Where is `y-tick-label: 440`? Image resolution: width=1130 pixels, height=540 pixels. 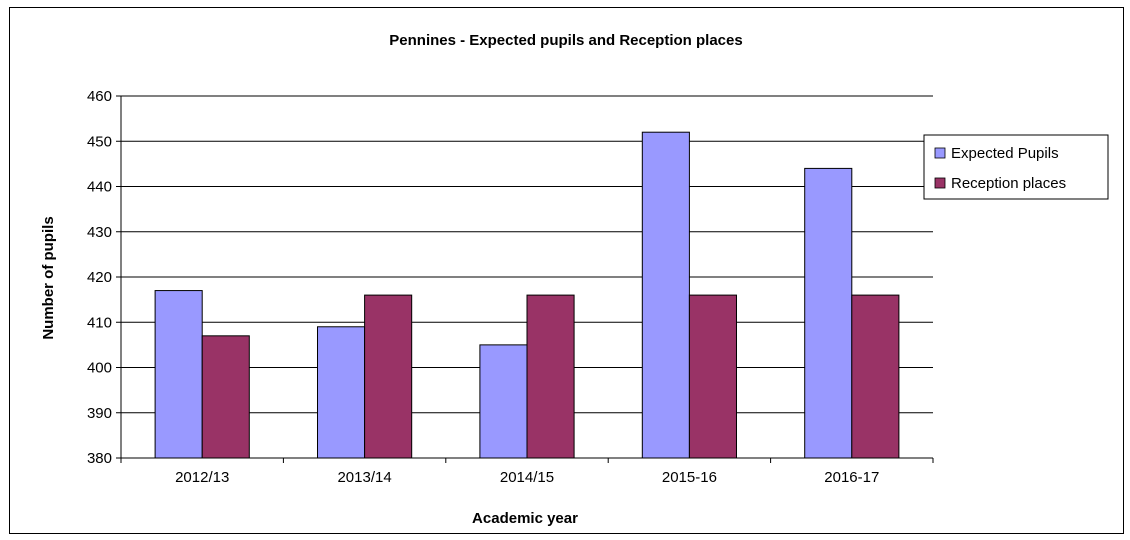 y-tick-label: 440 is located at coordinates (99, 187).